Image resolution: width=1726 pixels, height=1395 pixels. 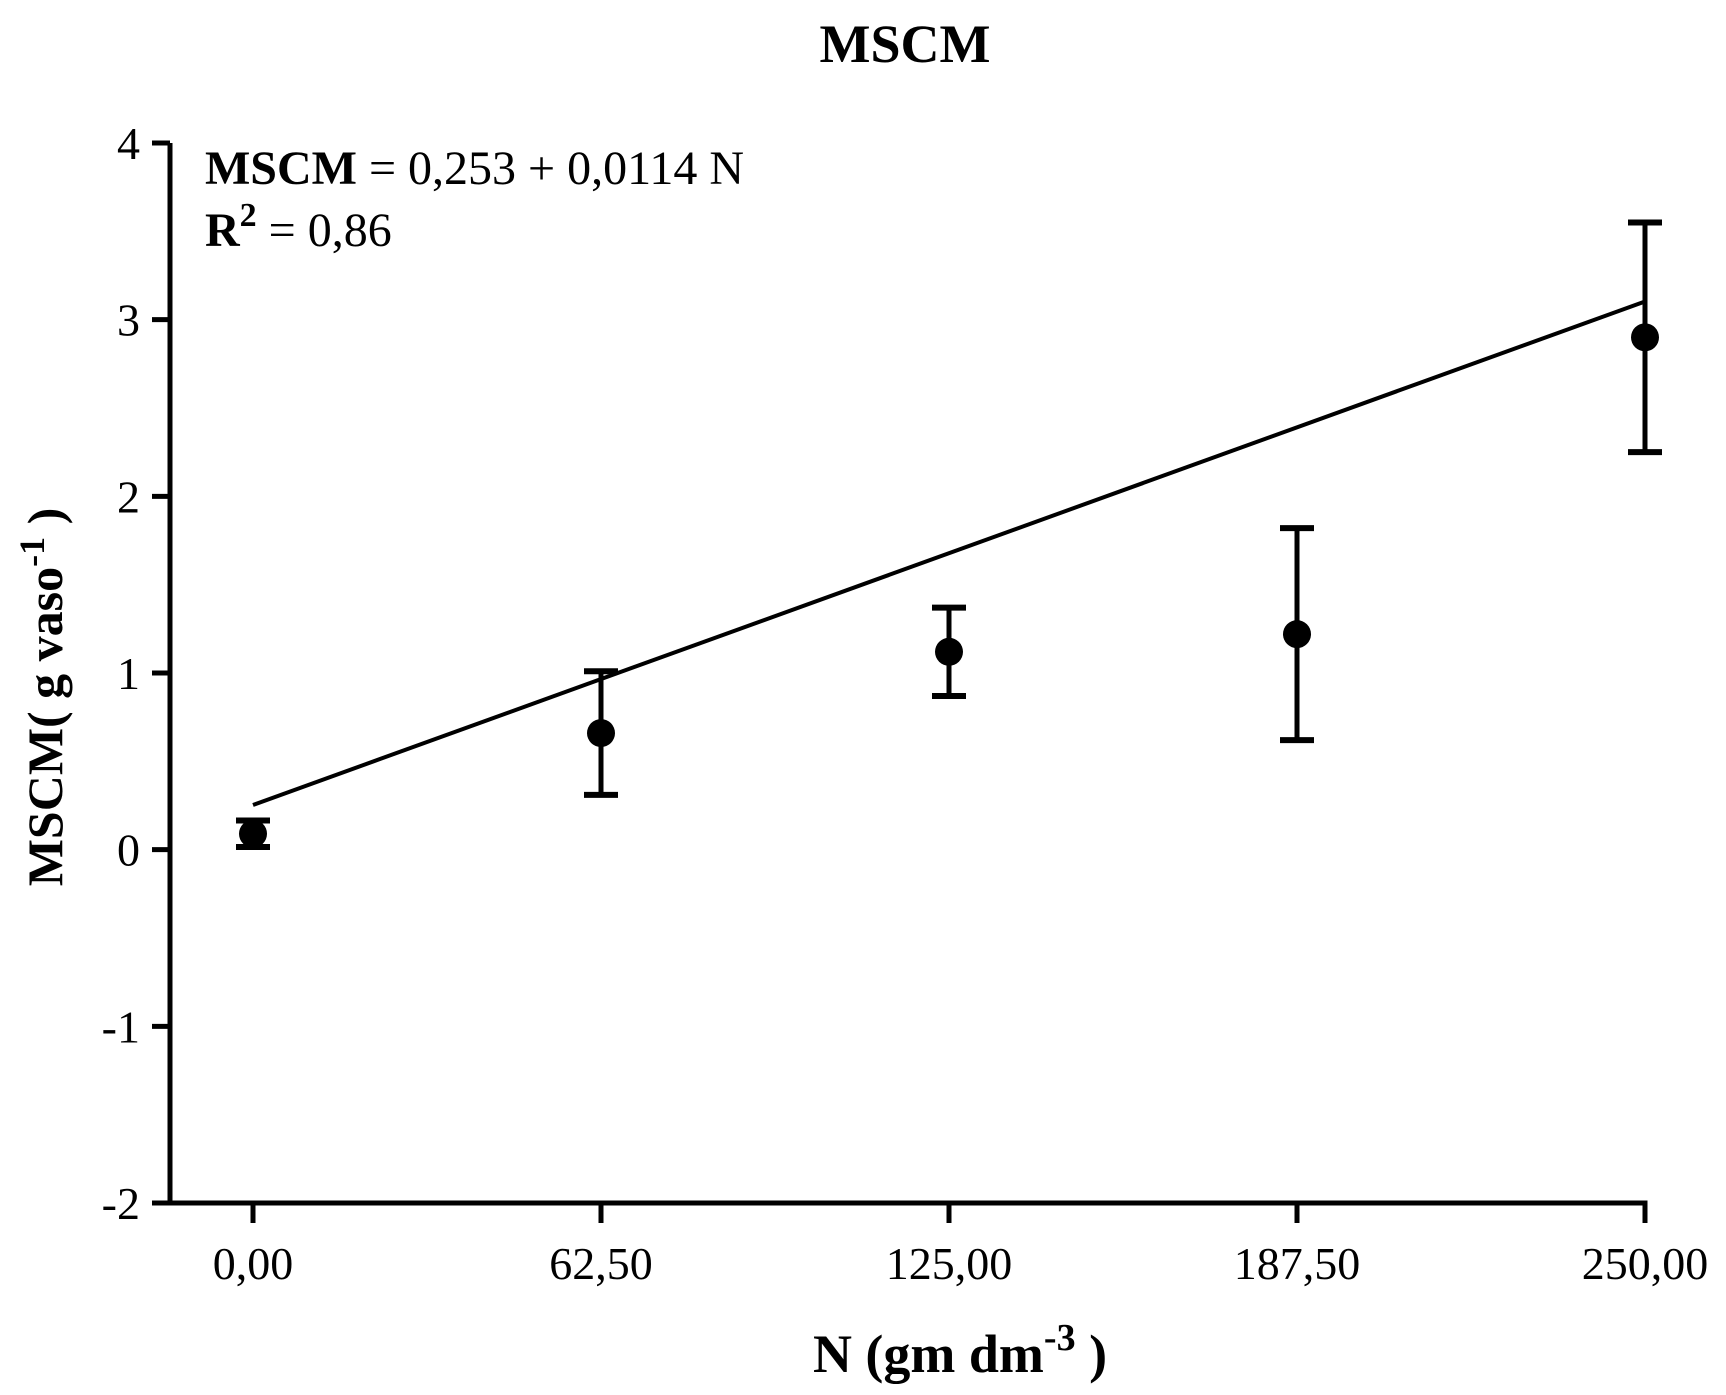 I want to click on chart-title: MSCM, so click(x=905, y=44).